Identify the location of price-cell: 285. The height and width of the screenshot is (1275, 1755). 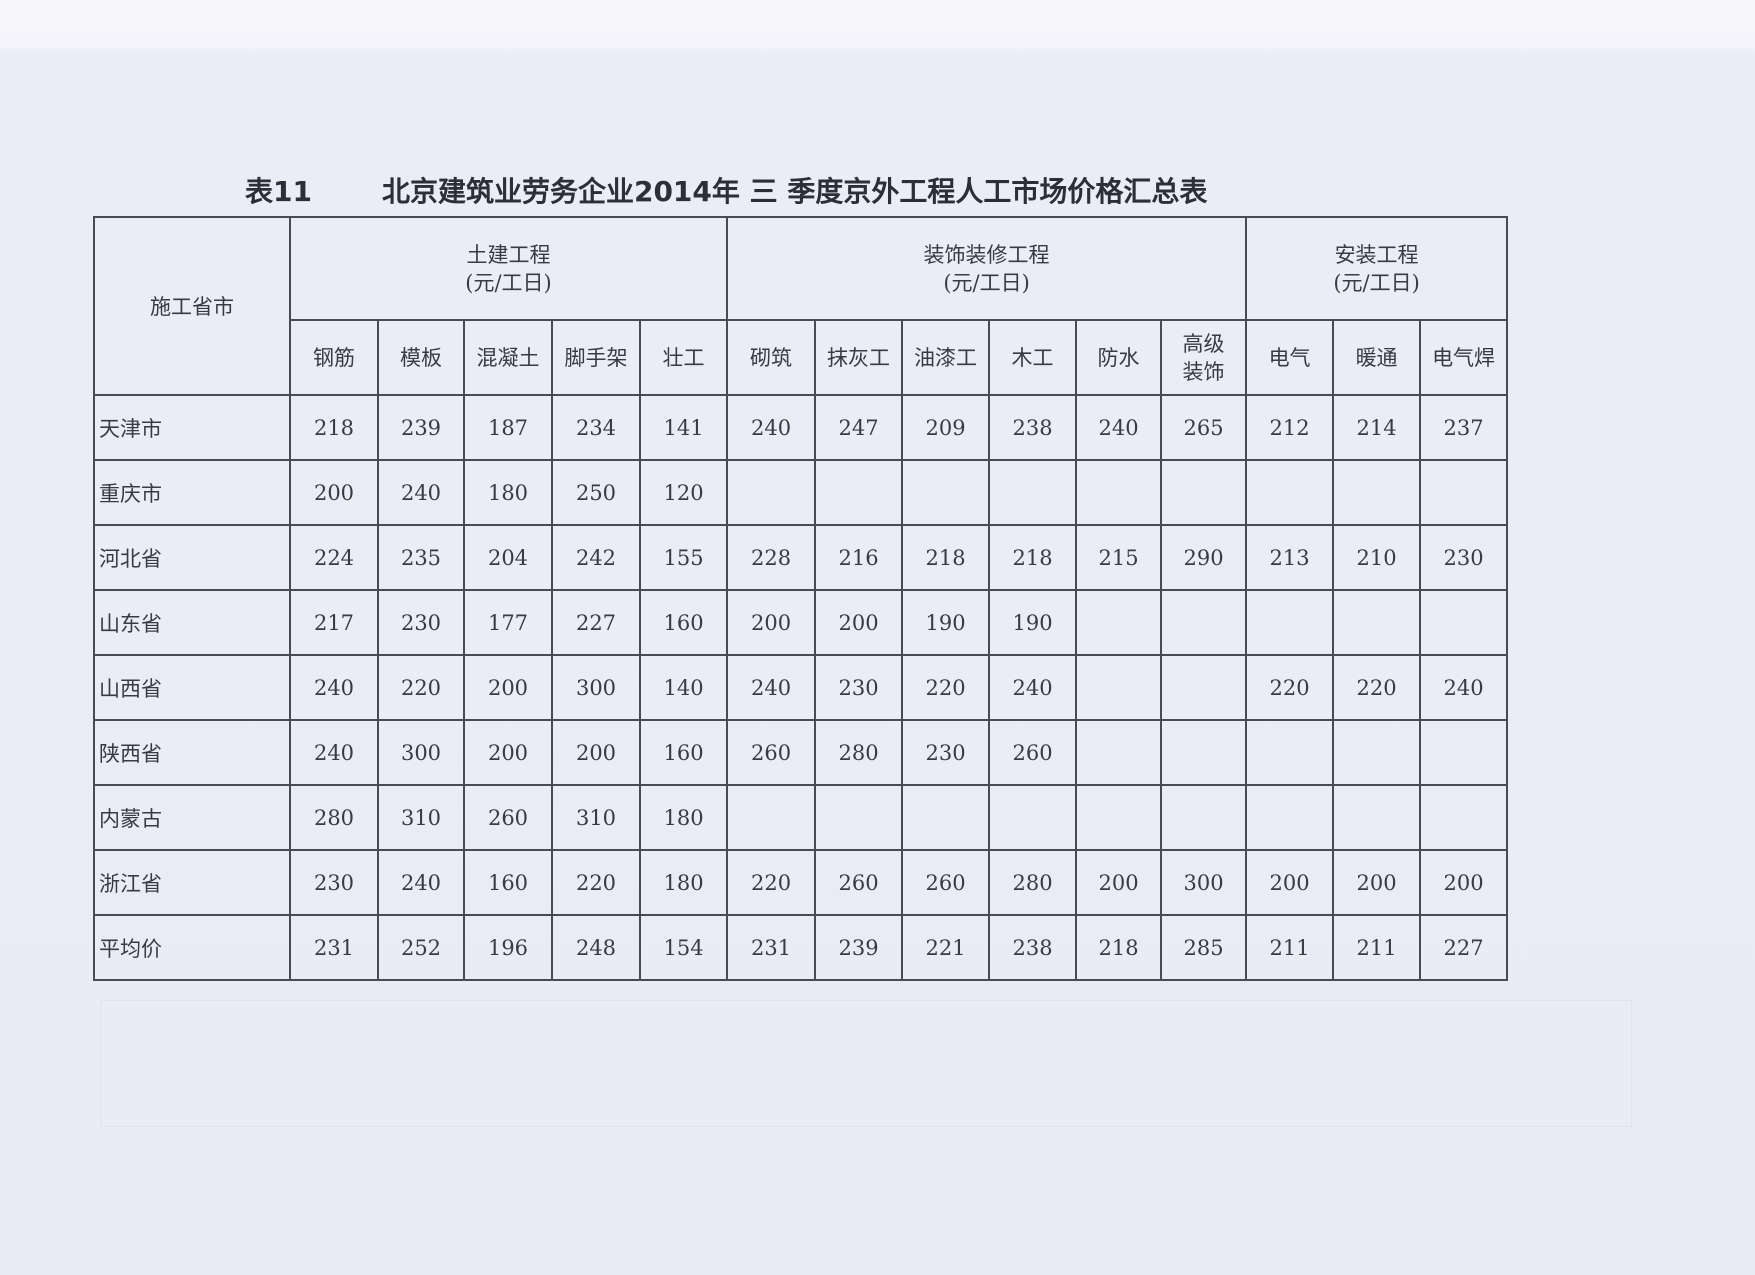
(1204, 947).